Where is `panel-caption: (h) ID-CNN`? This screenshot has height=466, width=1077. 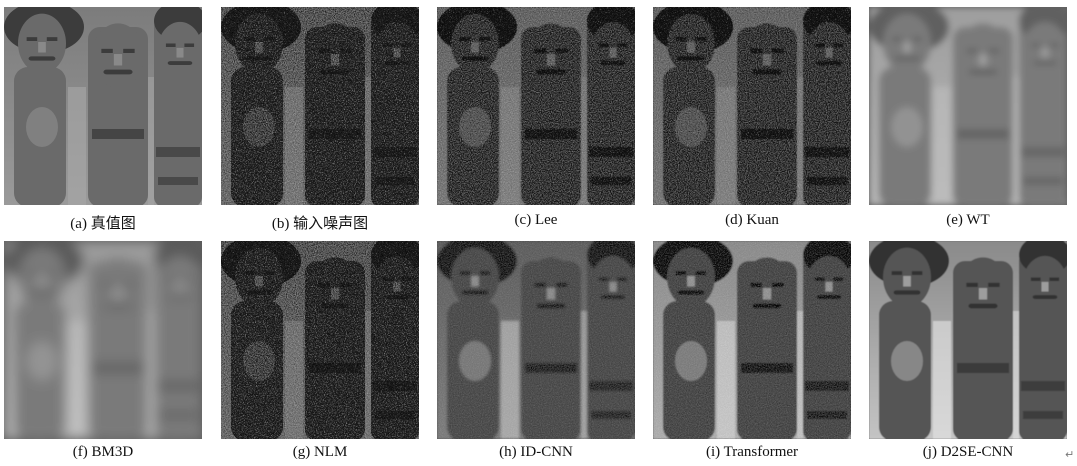
panel-caption: (h) ID-CNN is located at coordinates (536, 452).